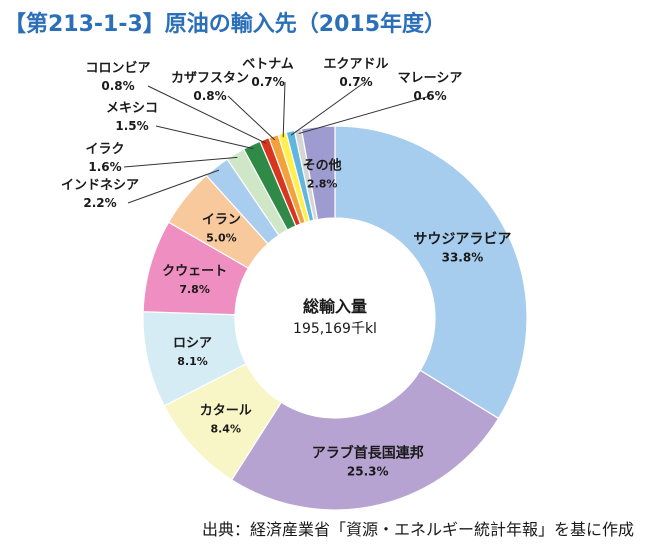 Image resolution: width=650 pixels, height=548 pixels. What do you see at coordinates (463, 258) in the screenshot?
I see `slice-0-value: 33.8%` at bounding box center [463, 258].